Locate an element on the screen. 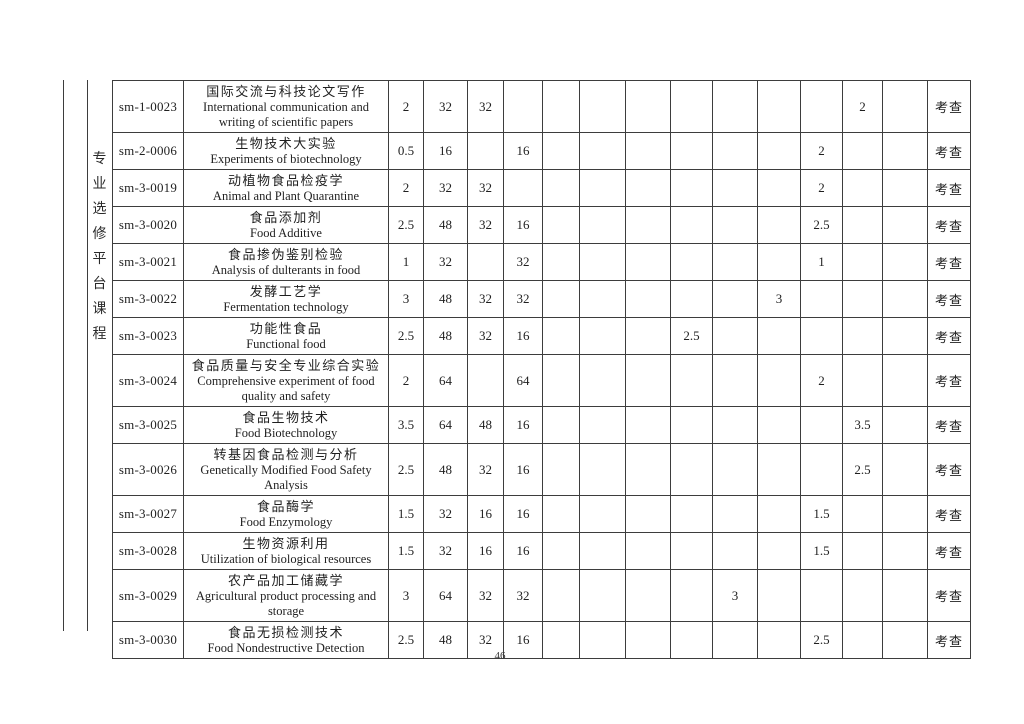  course-name-zh: 国际交流与科技论文写作 is located at coordinates (286, 91).